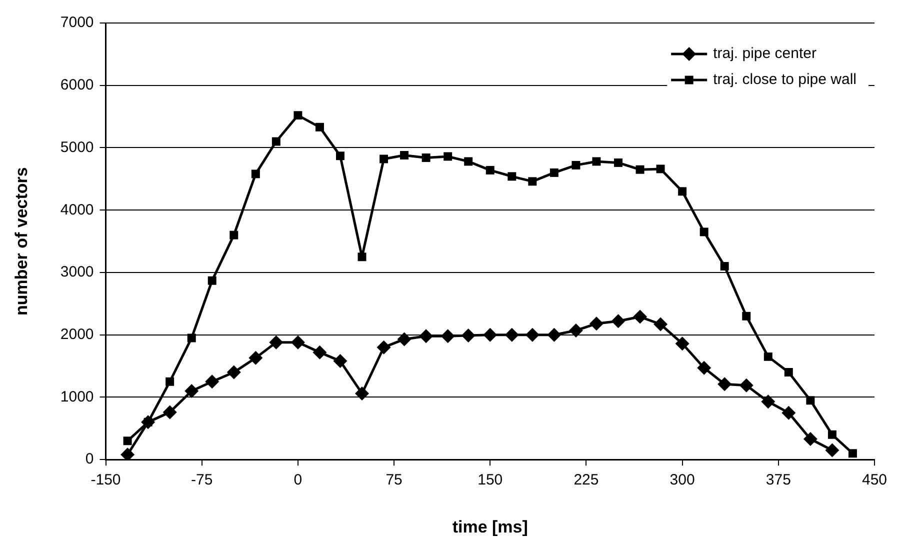  I want to click on y-tick-label: 1000, so click(77, 397).